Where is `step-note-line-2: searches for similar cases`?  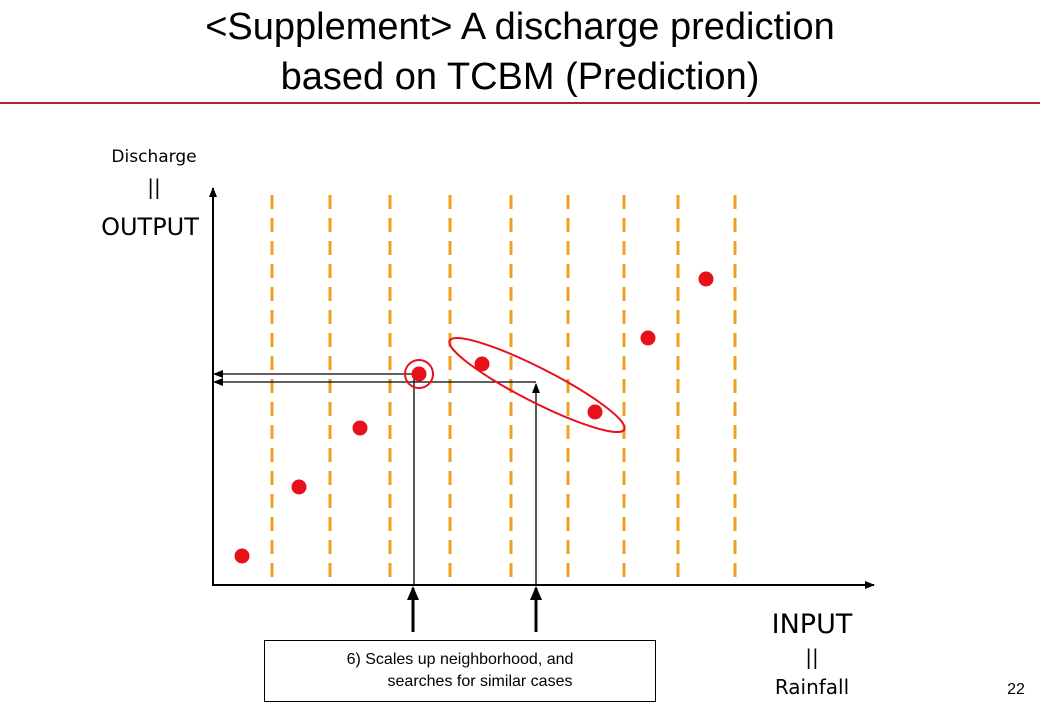
step-note-line-2: searches for similar cases is located at coordinates (480, 681).